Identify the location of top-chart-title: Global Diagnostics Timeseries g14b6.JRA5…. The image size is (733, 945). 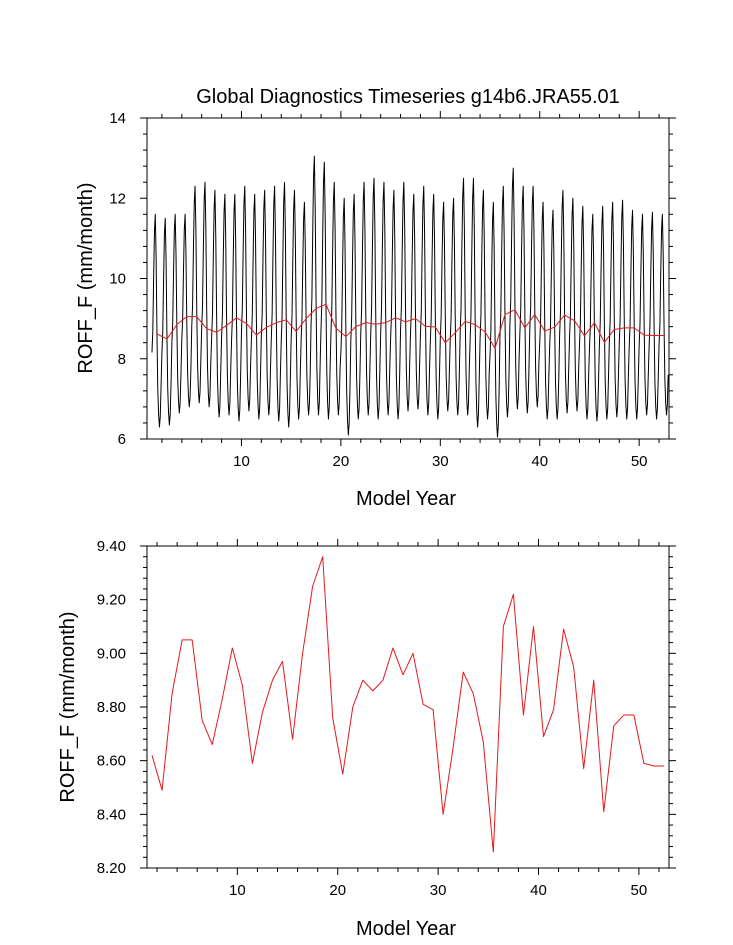
(408, 97).